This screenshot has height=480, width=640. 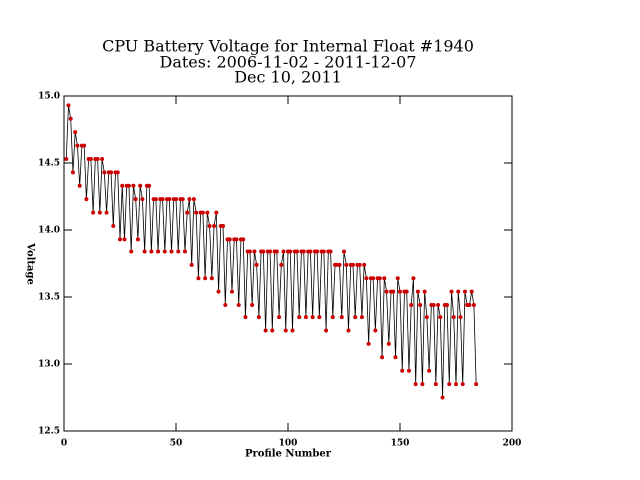 I want to click on y-axis-label: Voltage, so click(x=30, y=263).